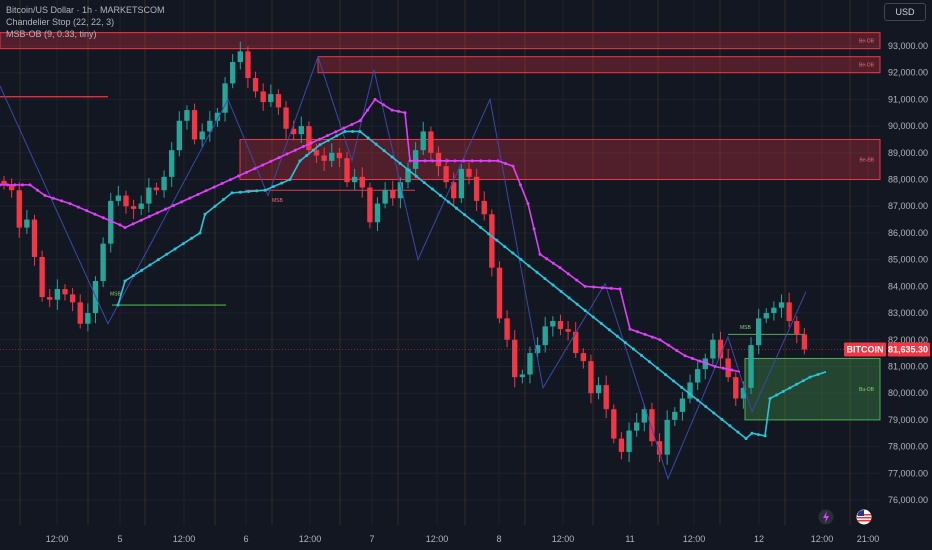 The image size is (932, 550). I want to click on lightning-icon, so click(826, 517).